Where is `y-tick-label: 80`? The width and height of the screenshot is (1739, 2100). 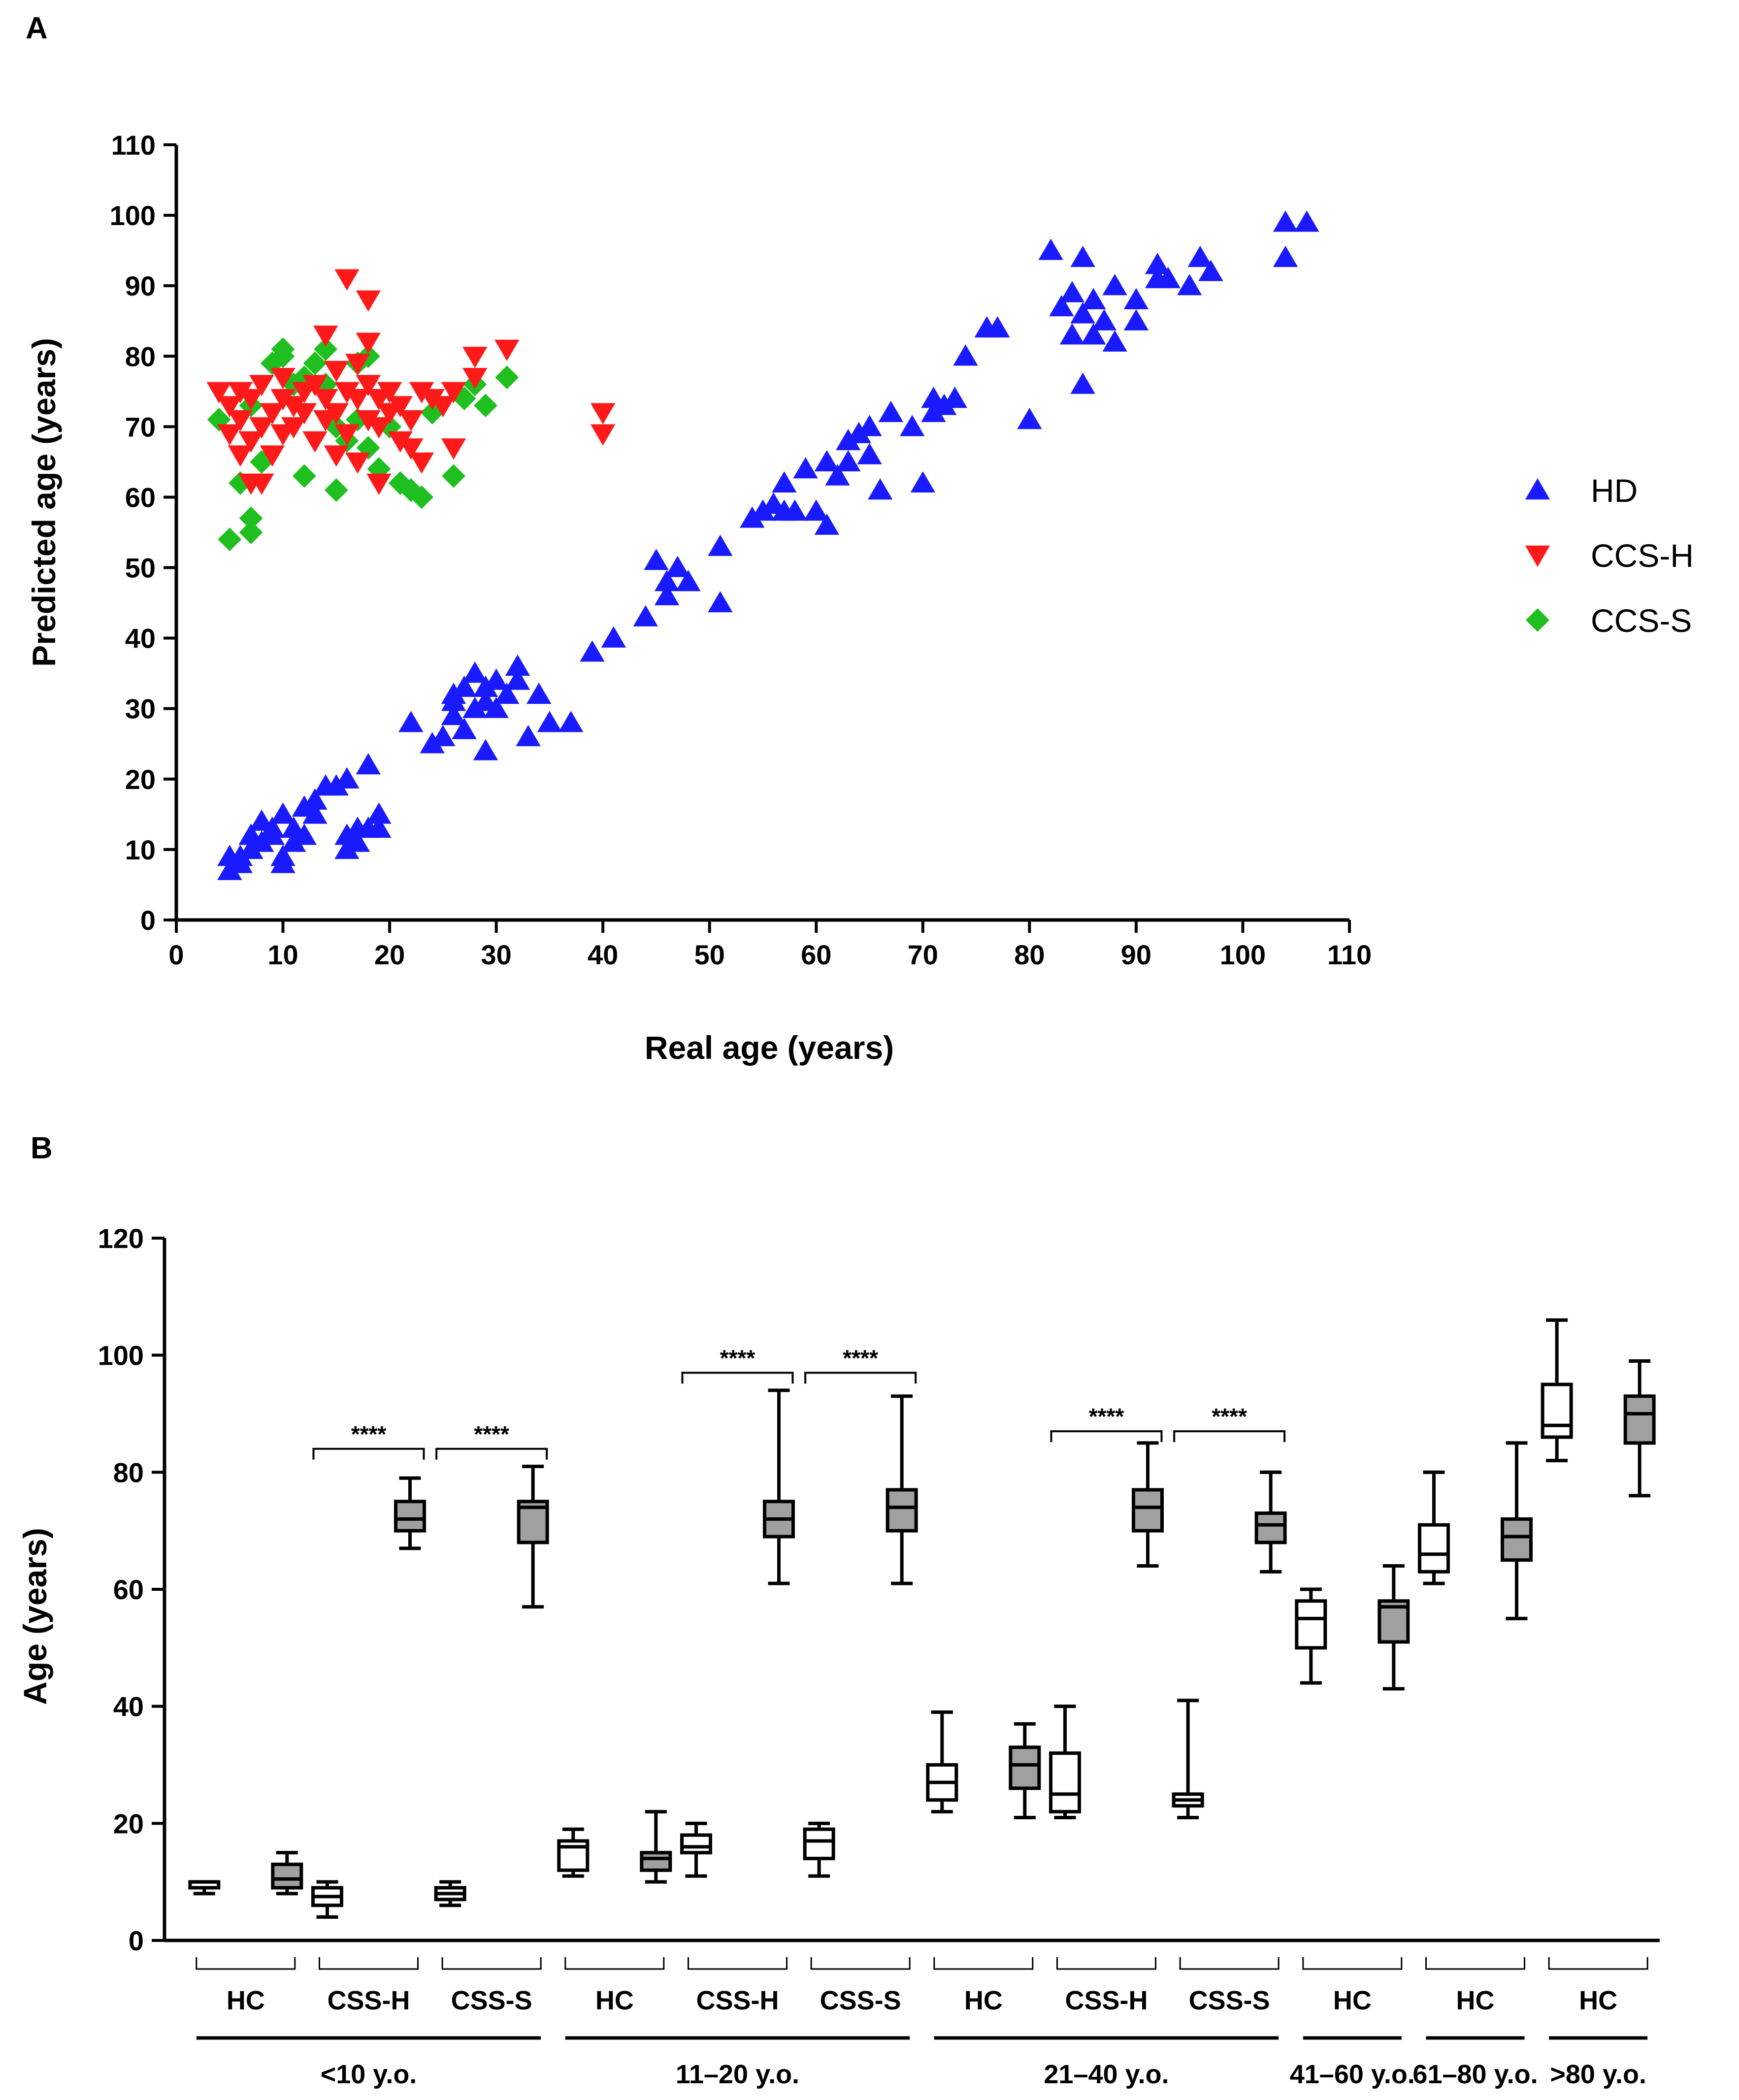 y-tick-label: 80 is located at coordinates (140, 357).